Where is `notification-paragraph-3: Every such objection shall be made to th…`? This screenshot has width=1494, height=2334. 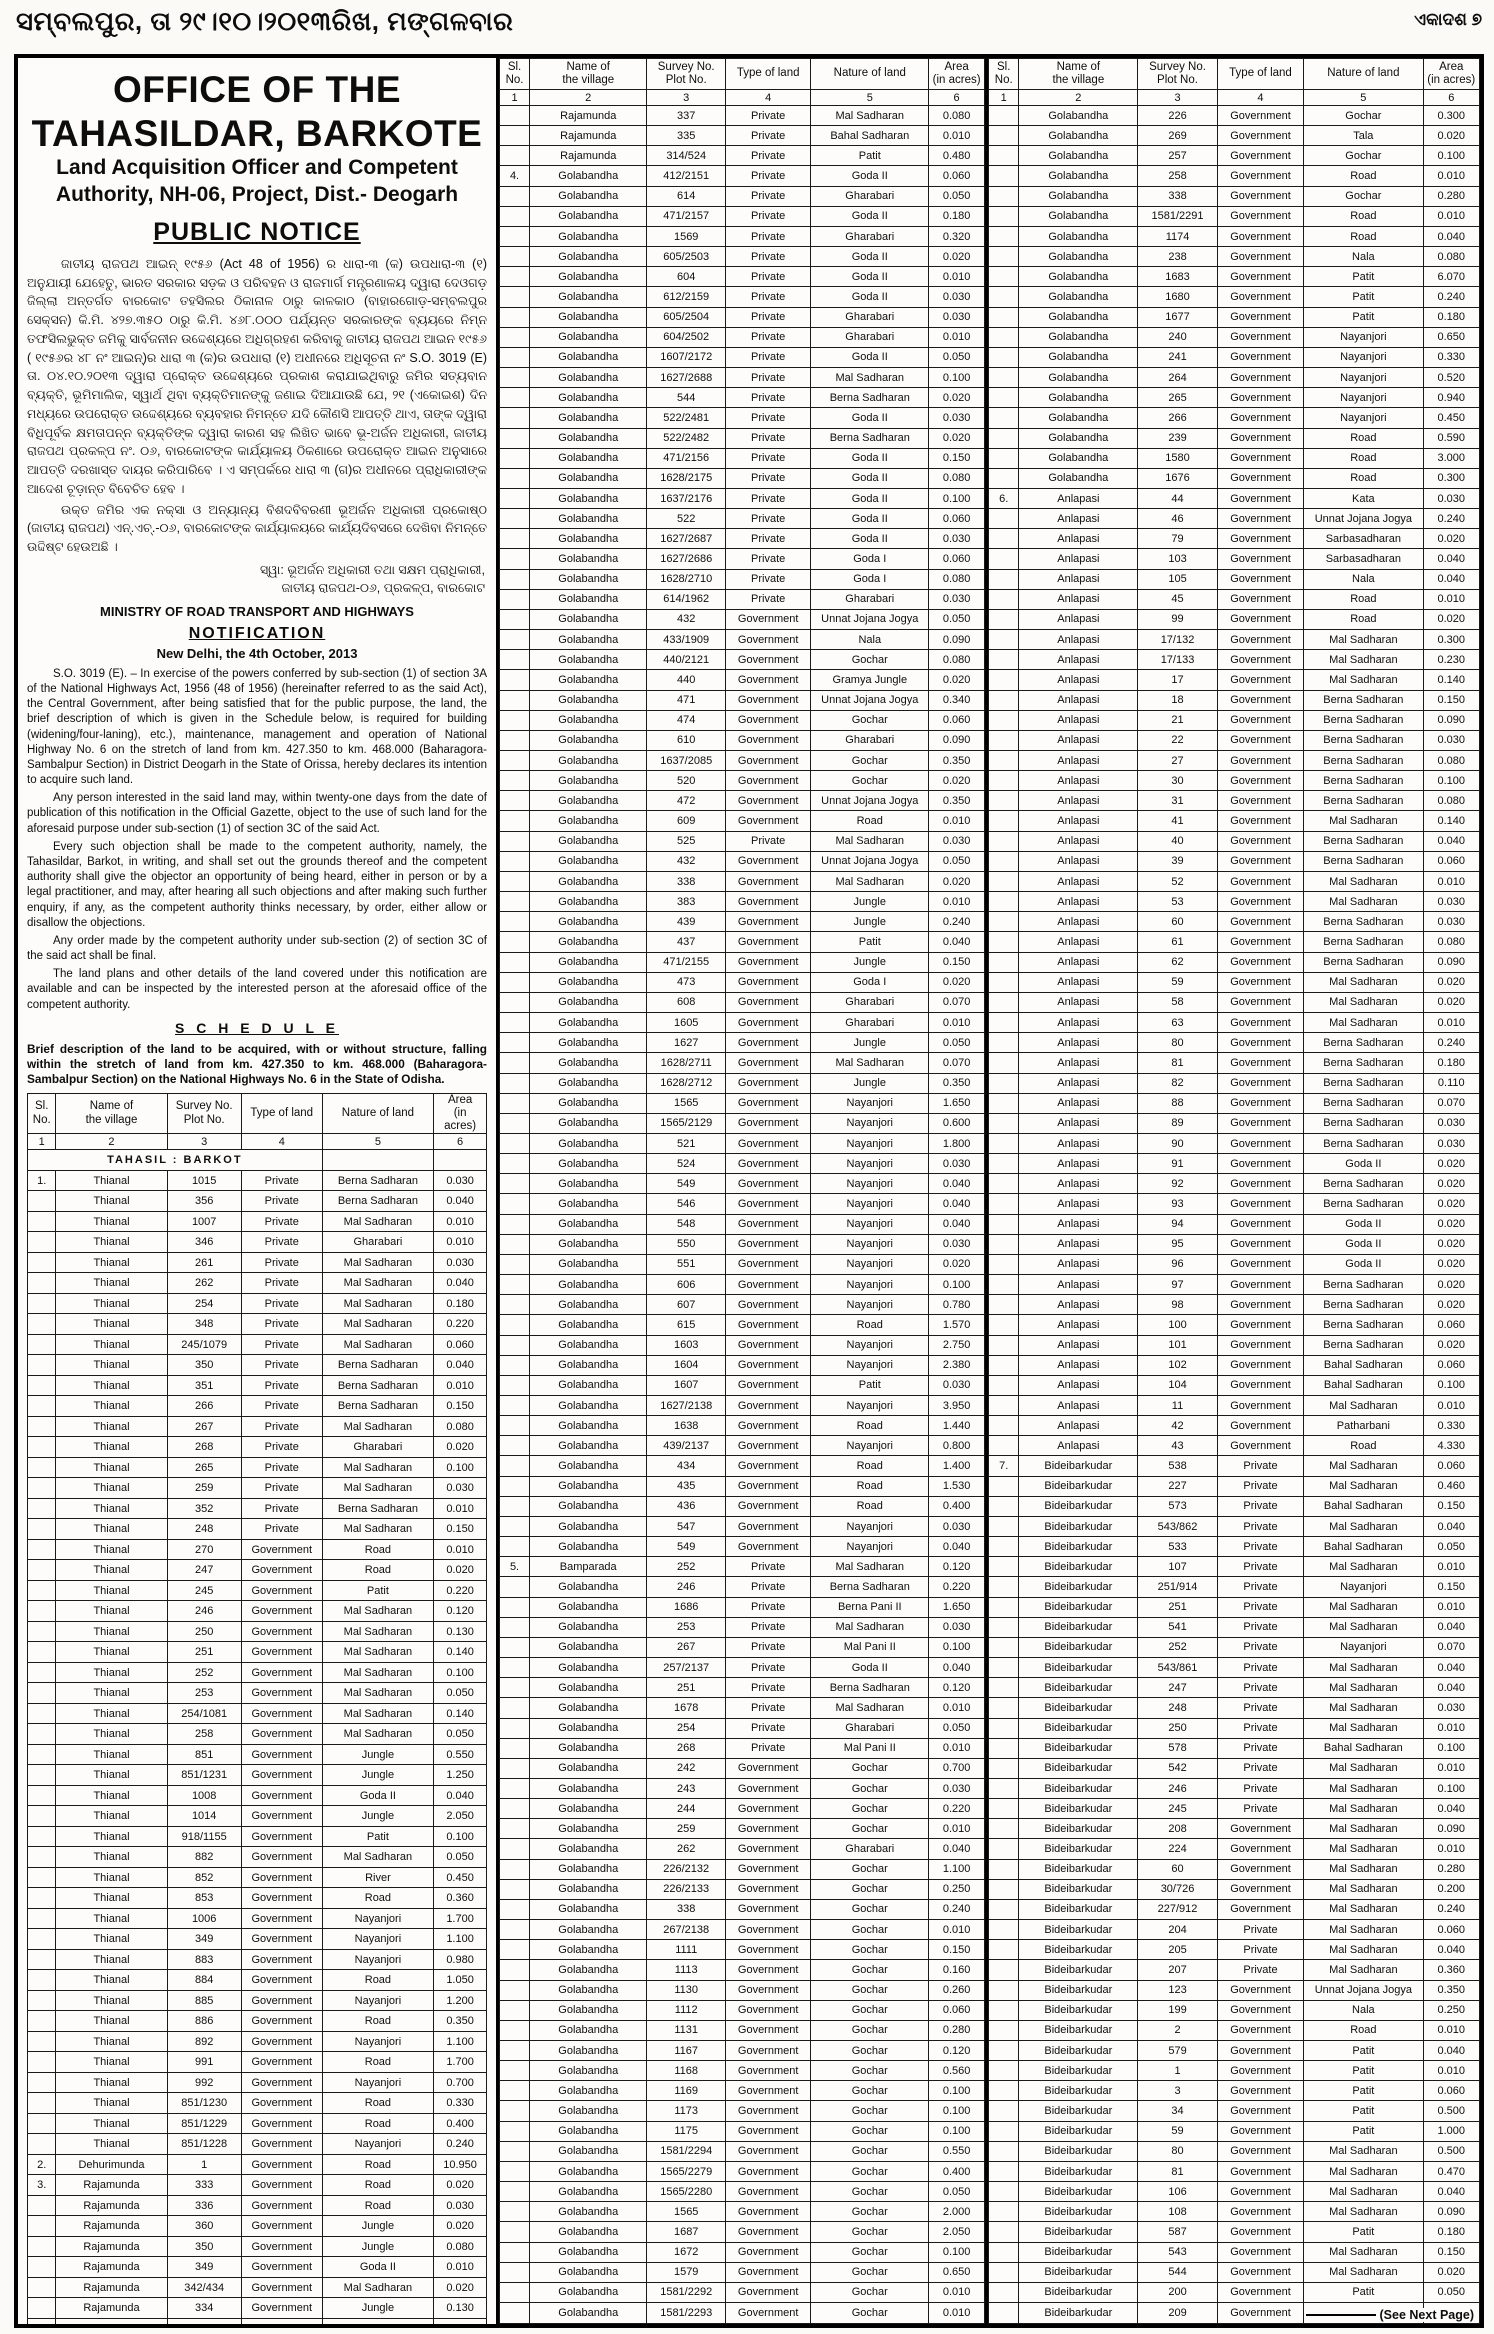 notification-paragraph-3: Every such objection shall be made to th… is located at coordinates (257, 884).